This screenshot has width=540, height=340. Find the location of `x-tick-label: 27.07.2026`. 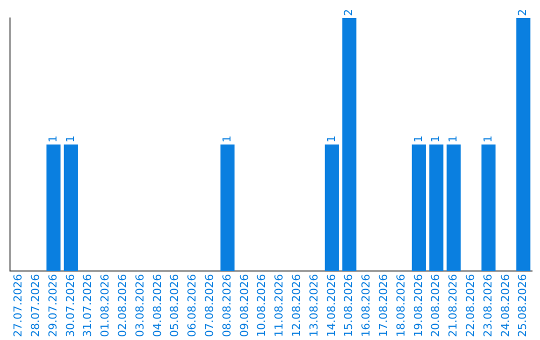

x-tick-label: 27.07.2026 is located at coordinates (18, 306).